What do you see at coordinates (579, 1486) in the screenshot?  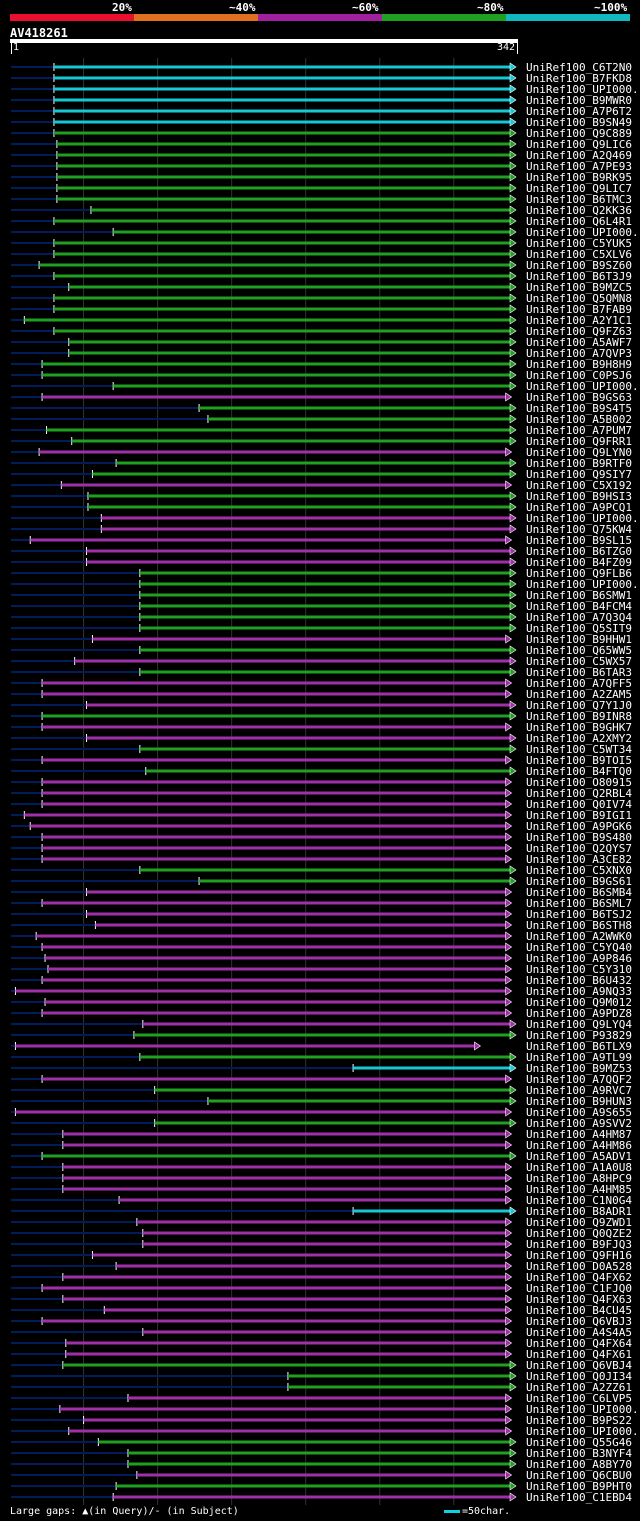 I see `hit-label: UniRef100_B9PHT0` at bounding box center [579, 1486].